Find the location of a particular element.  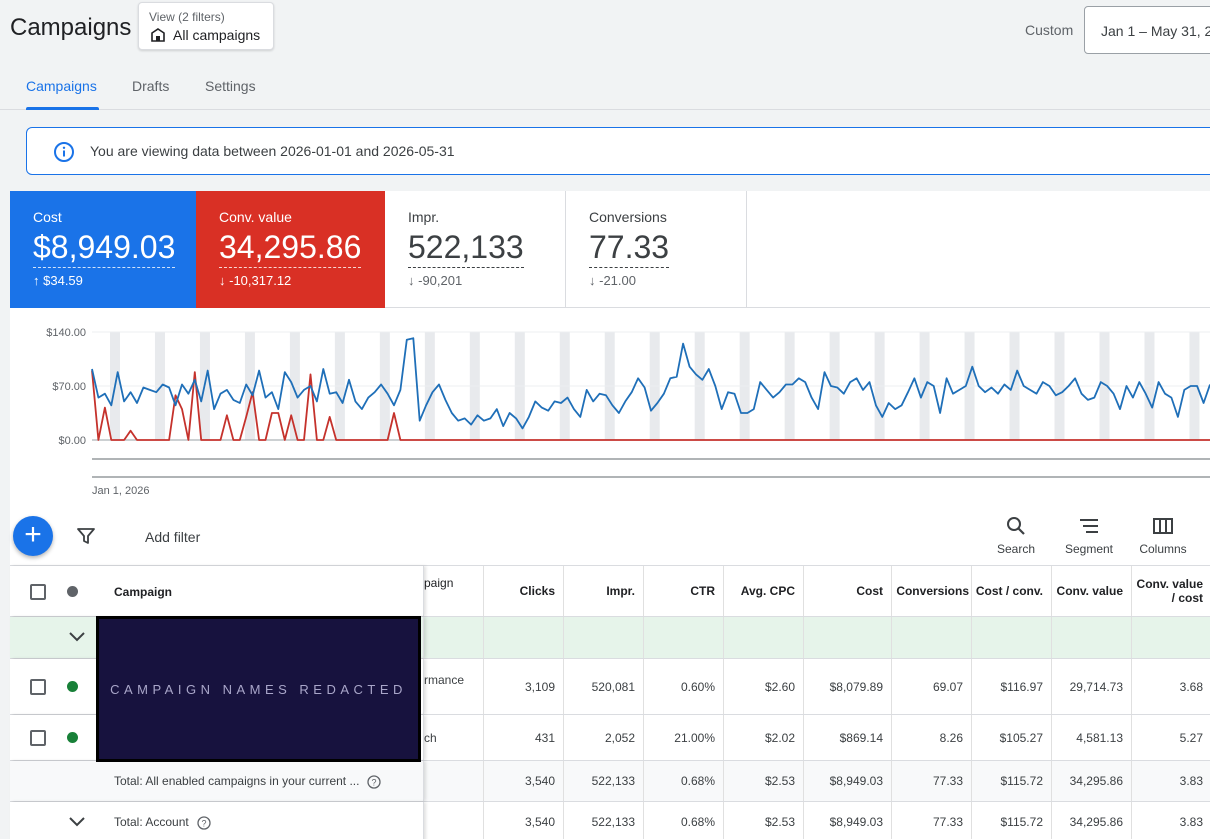

column-header-impr: Impr. is located at coordinates (604, 591).